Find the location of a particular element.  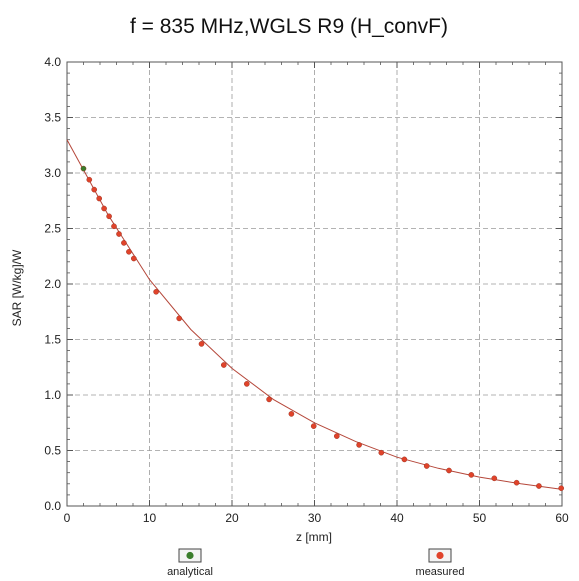

x-tick-label: 20 is located at coordinates (232, 518).